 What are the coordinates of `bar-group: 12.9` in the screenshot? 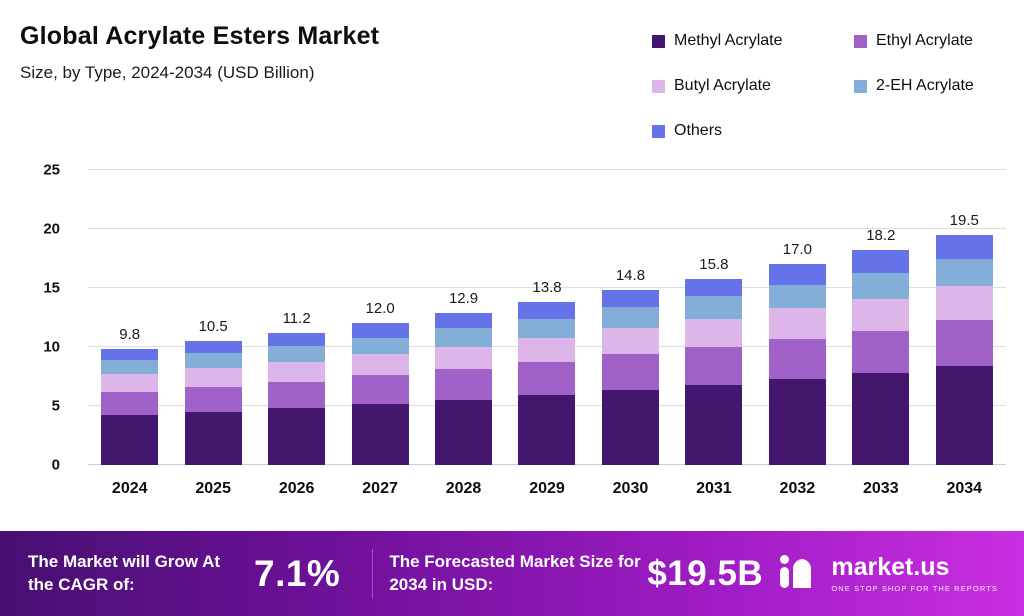 It's located at (463, 317).